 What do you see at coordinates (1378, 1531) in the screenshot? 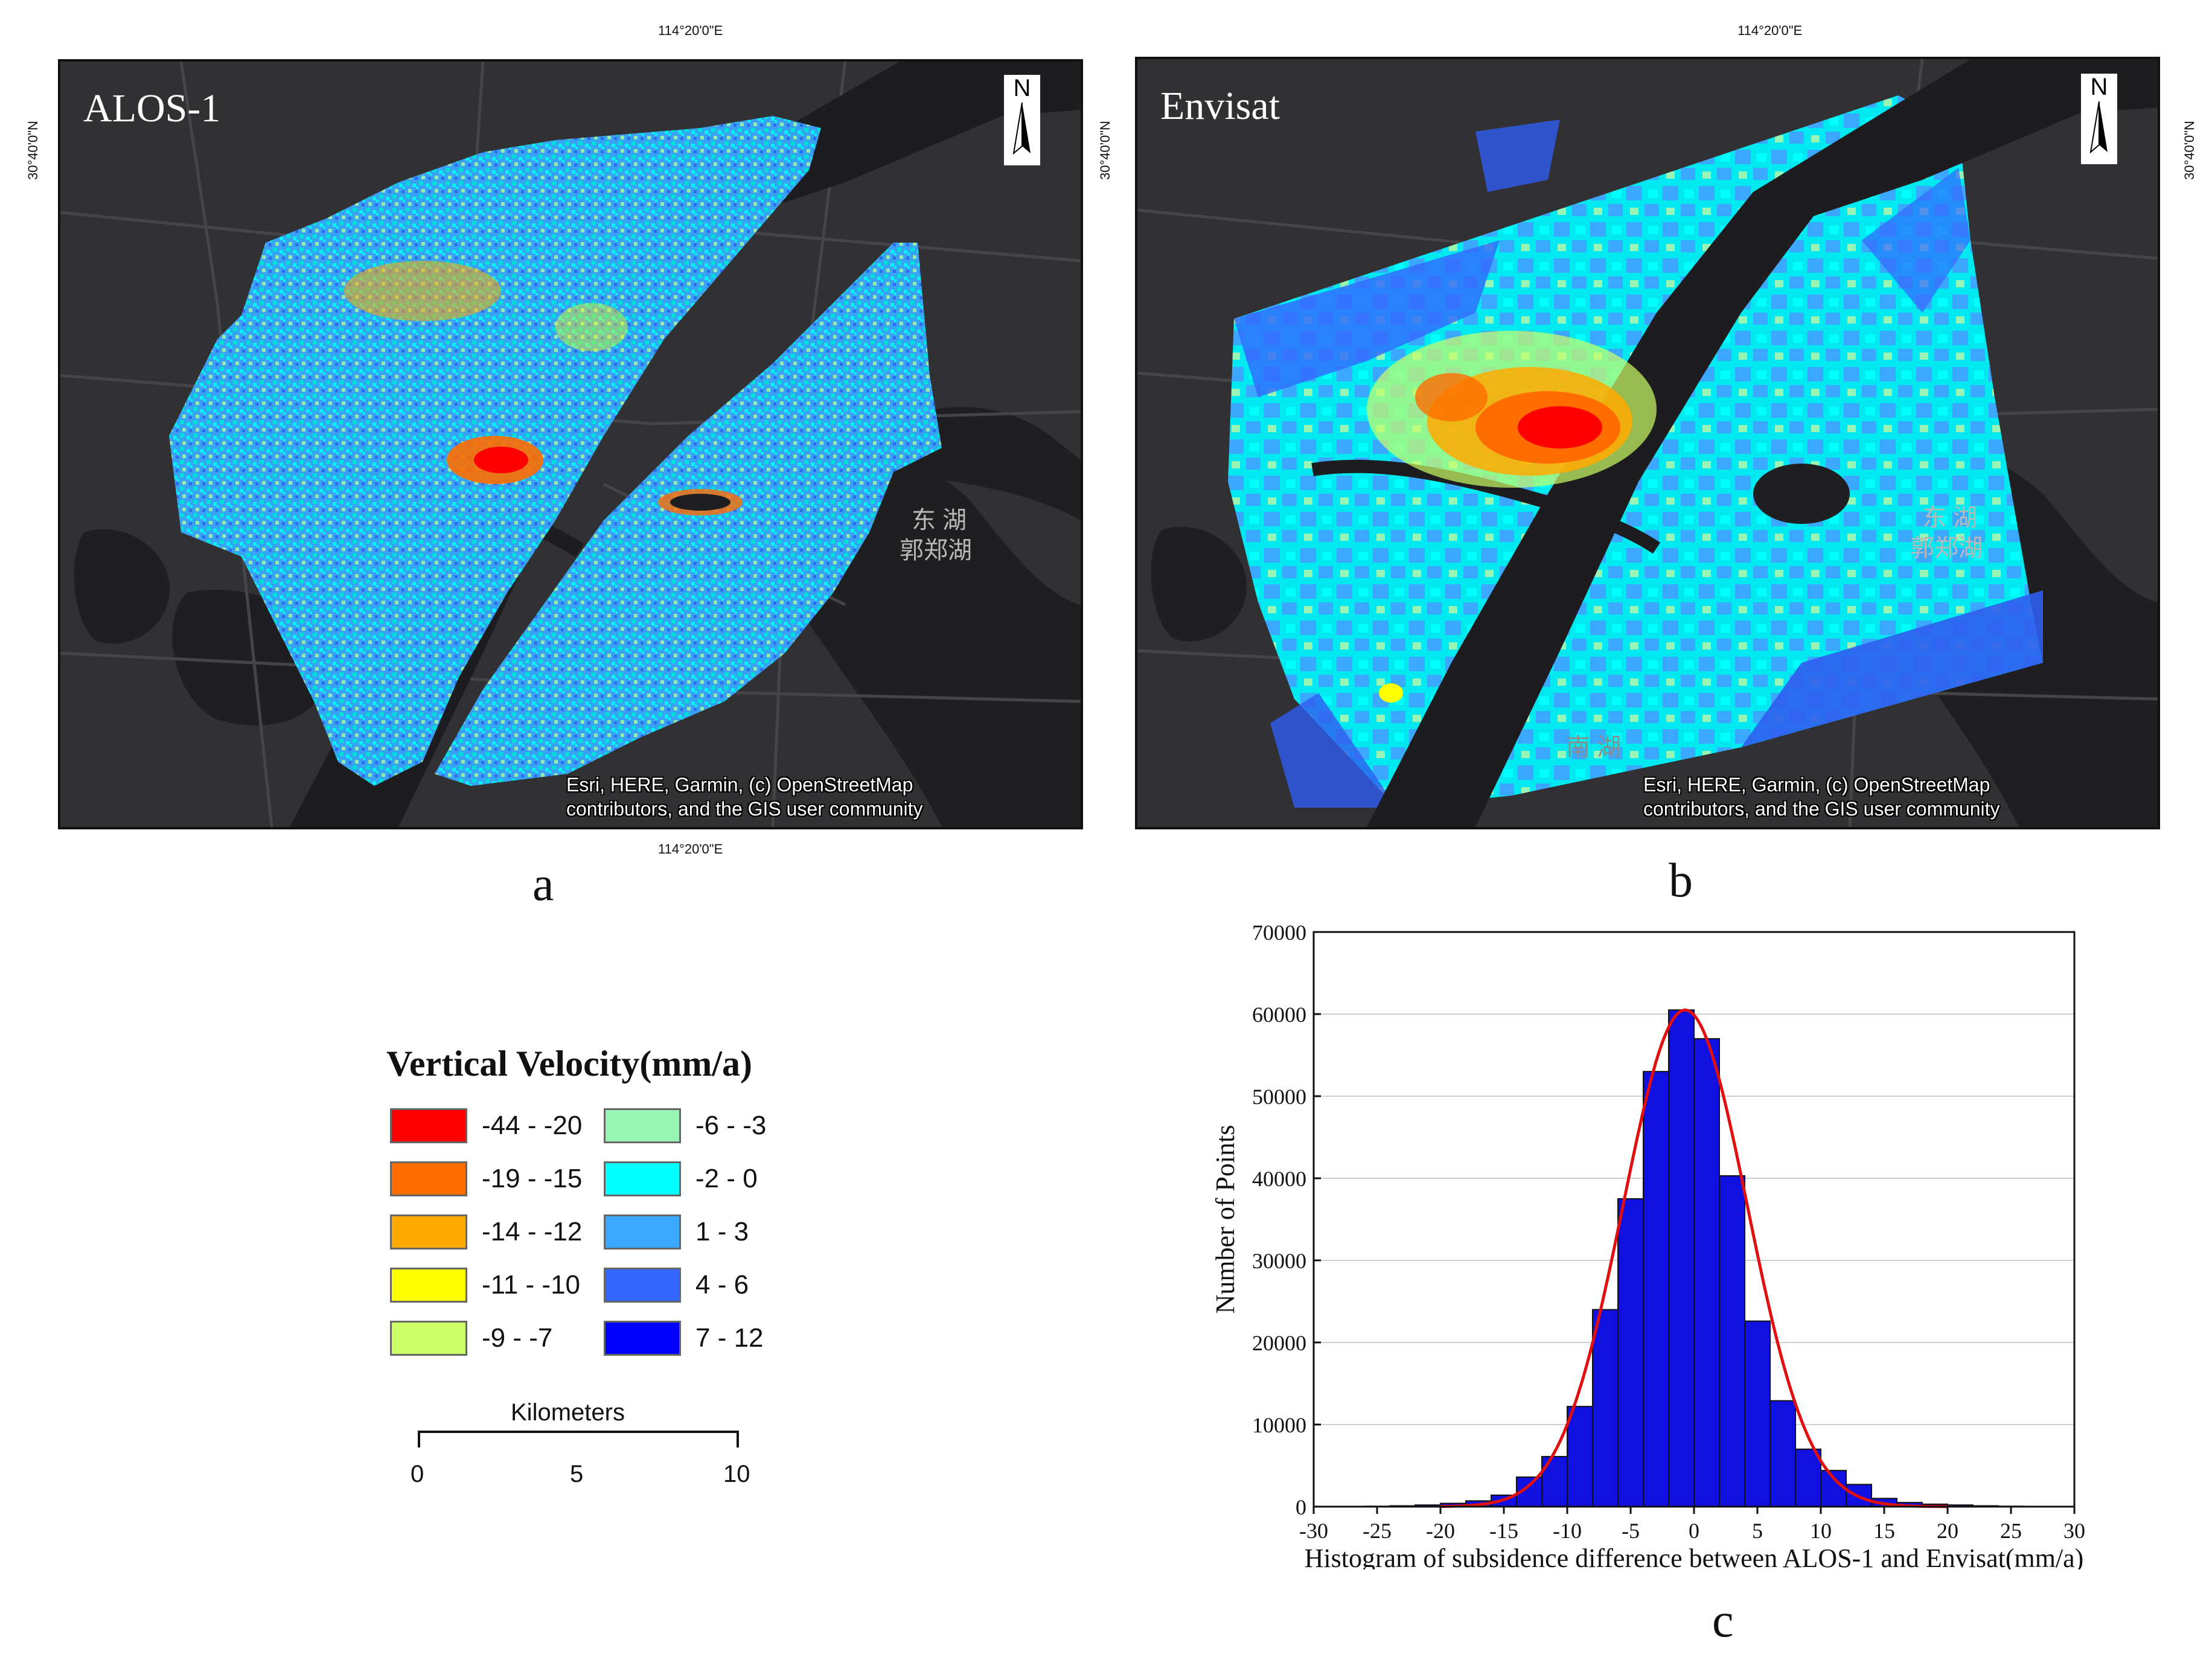
I see `x-tick-label: -25` at bounding box center [1378, 1531].